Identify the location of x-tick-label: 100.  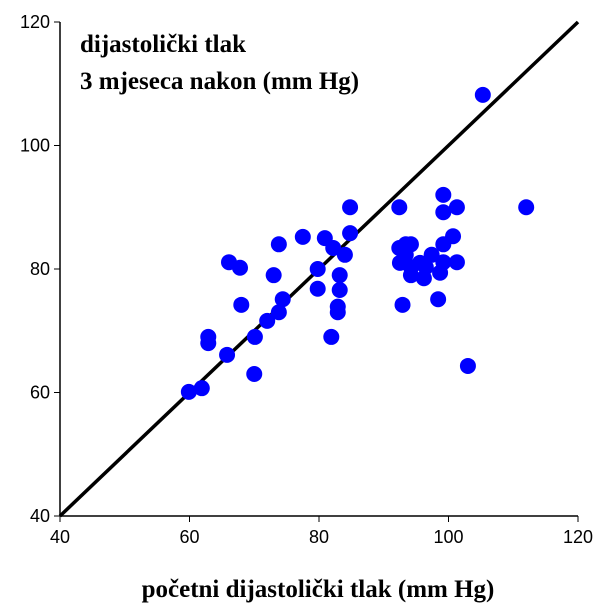
(448, 537).